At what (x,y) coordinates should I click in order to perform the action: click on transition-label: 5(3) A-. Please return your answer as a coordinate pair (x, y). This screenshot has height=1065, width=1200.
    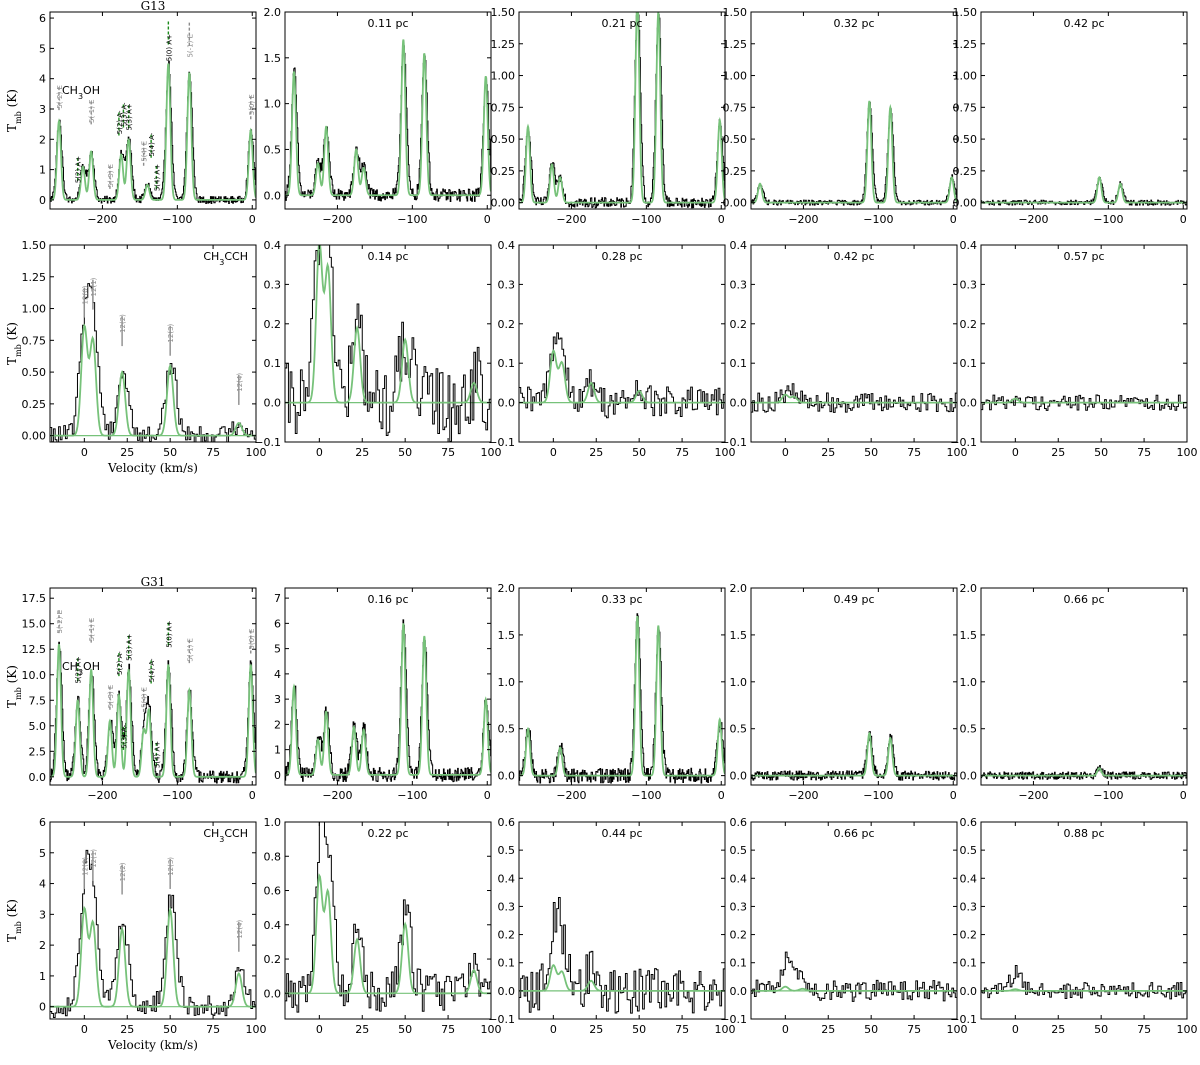
    Looking at the image, I should click on (124, 736).